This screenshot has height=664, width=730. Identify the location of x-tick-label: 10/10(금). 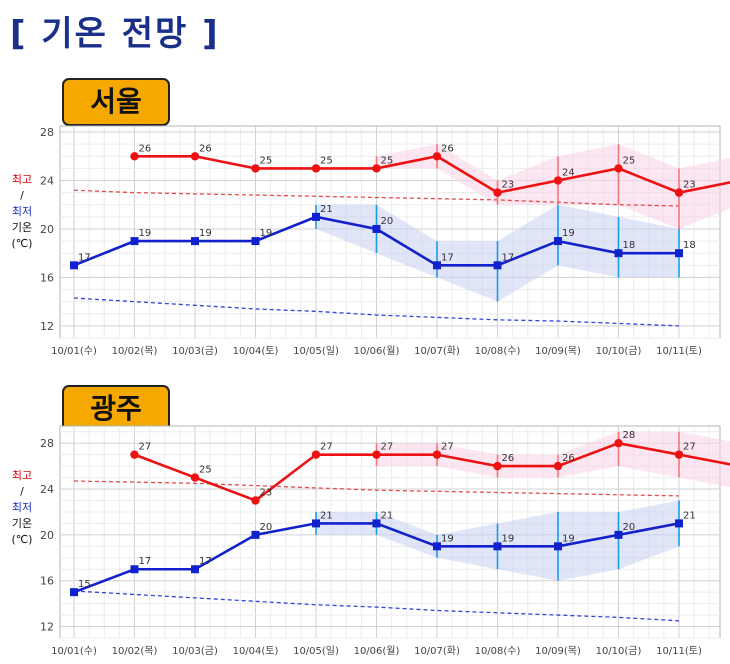
(619, 351).